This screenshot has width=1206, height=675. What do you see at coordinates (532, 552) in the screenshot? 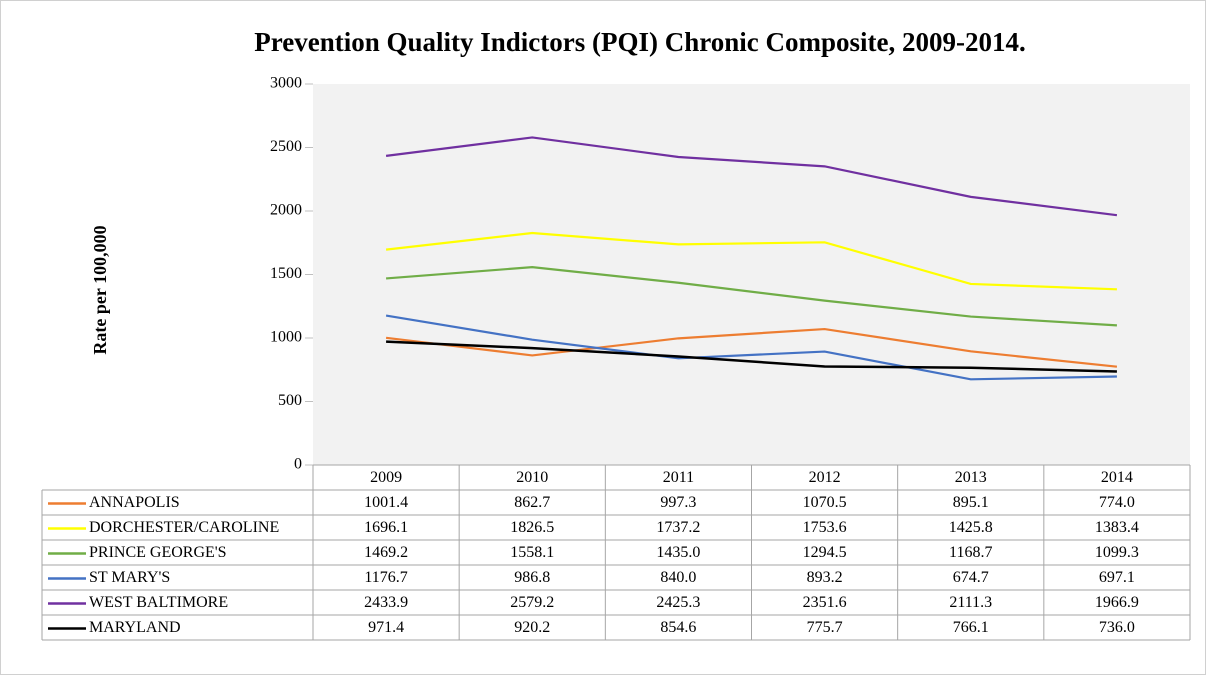
I see `data-label: 1558.1` at bounding box center [532, 552].